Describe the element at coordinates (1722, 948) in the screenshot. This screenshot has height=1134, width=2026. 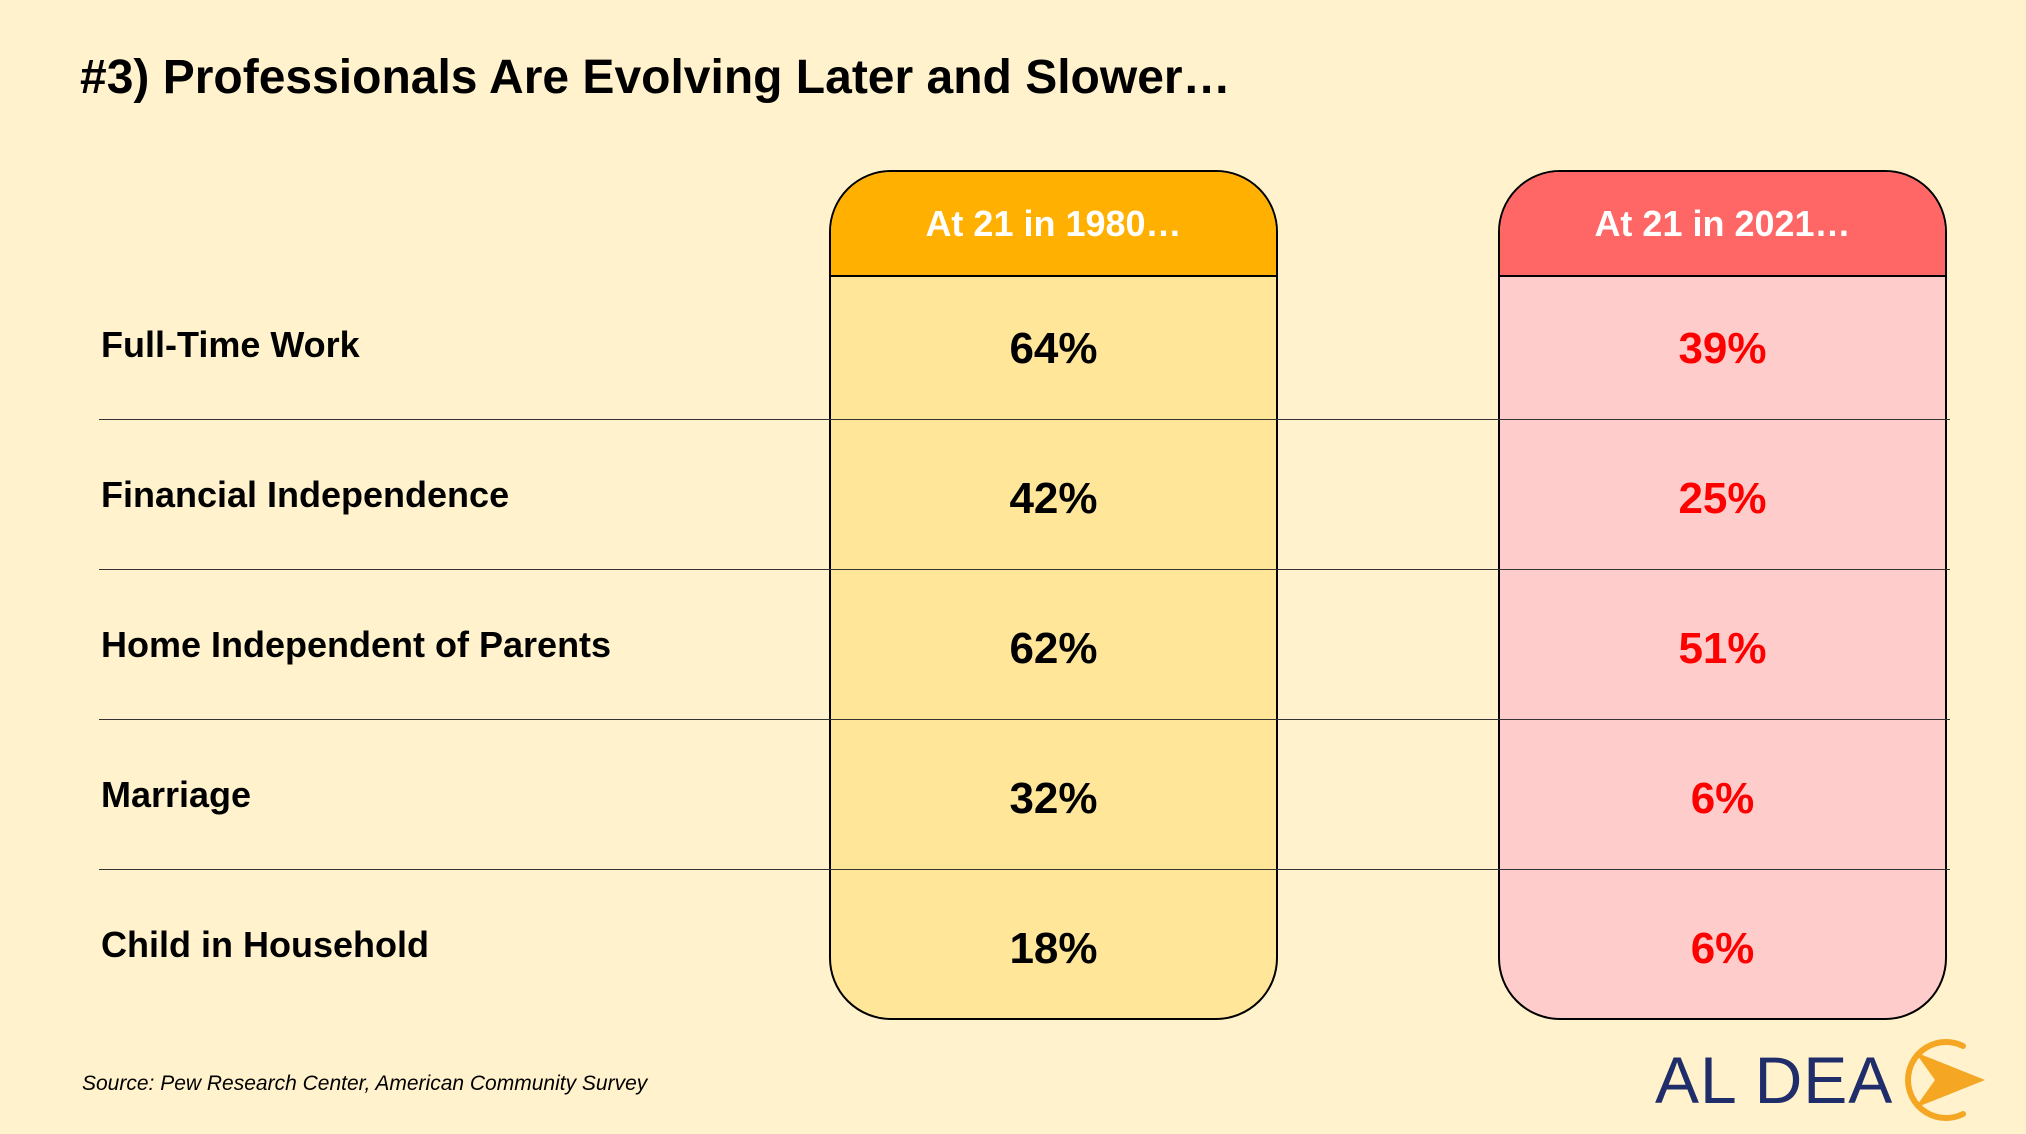
I see `value-2021-child-in-household: 6%` at that location.